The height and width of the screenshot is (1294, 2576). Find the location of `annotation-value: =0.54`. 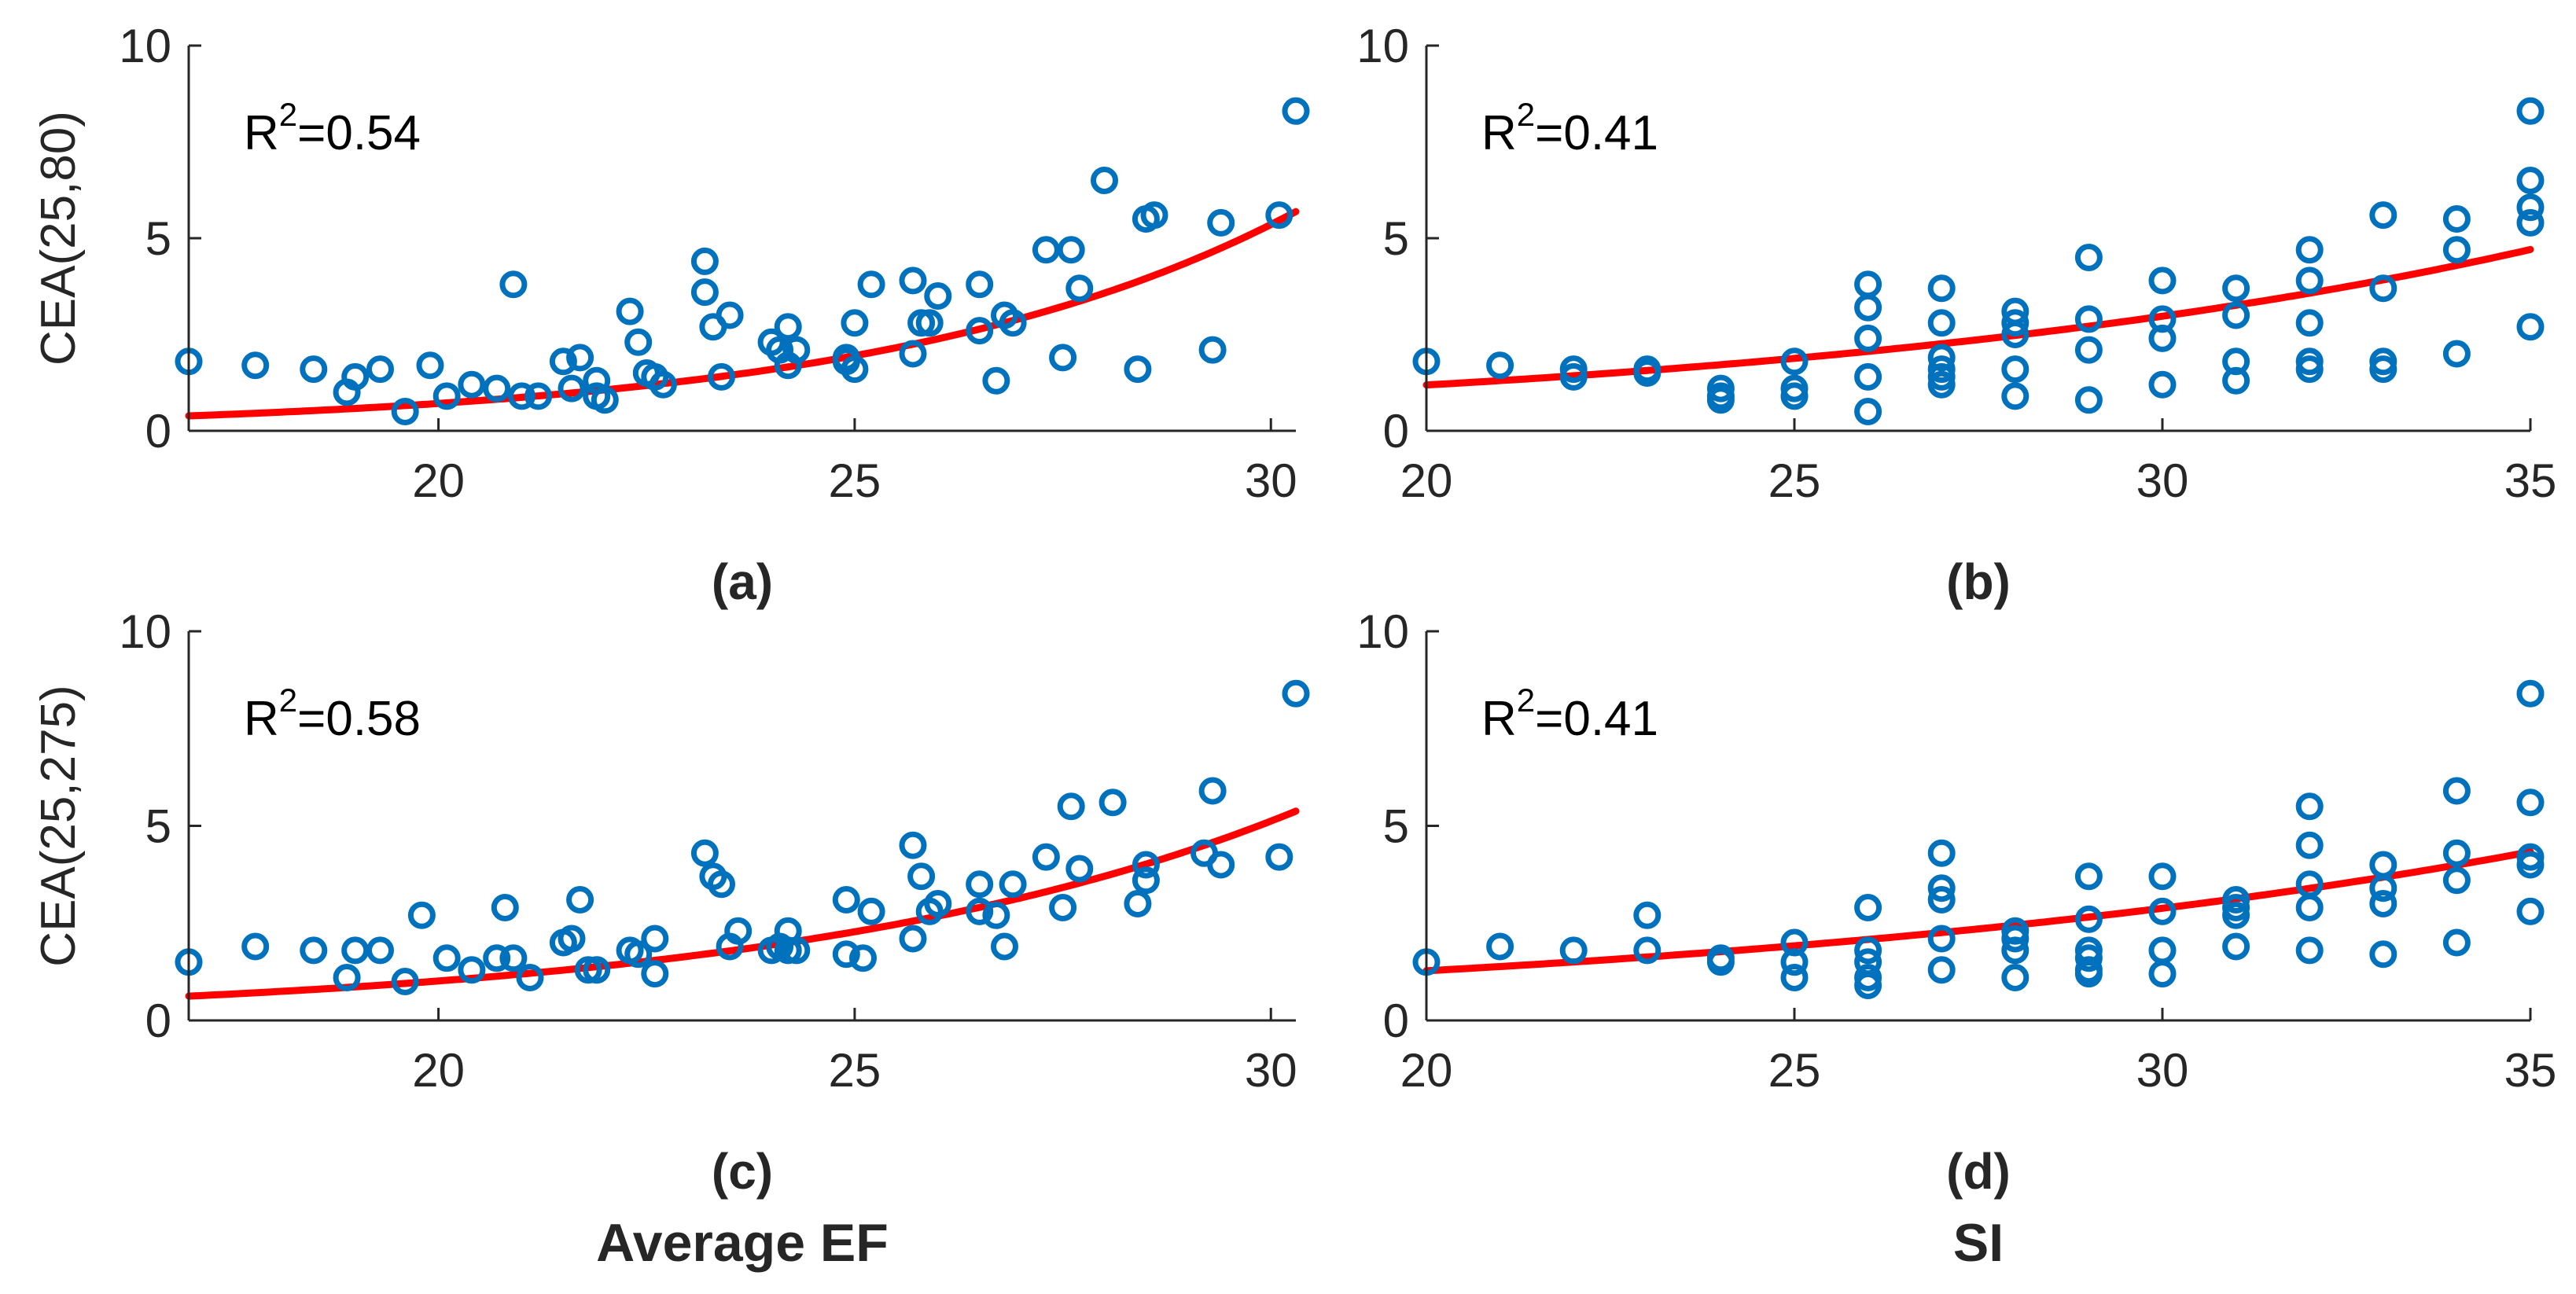

annotation-value: =0.54 is located at coordinates (359, 133).